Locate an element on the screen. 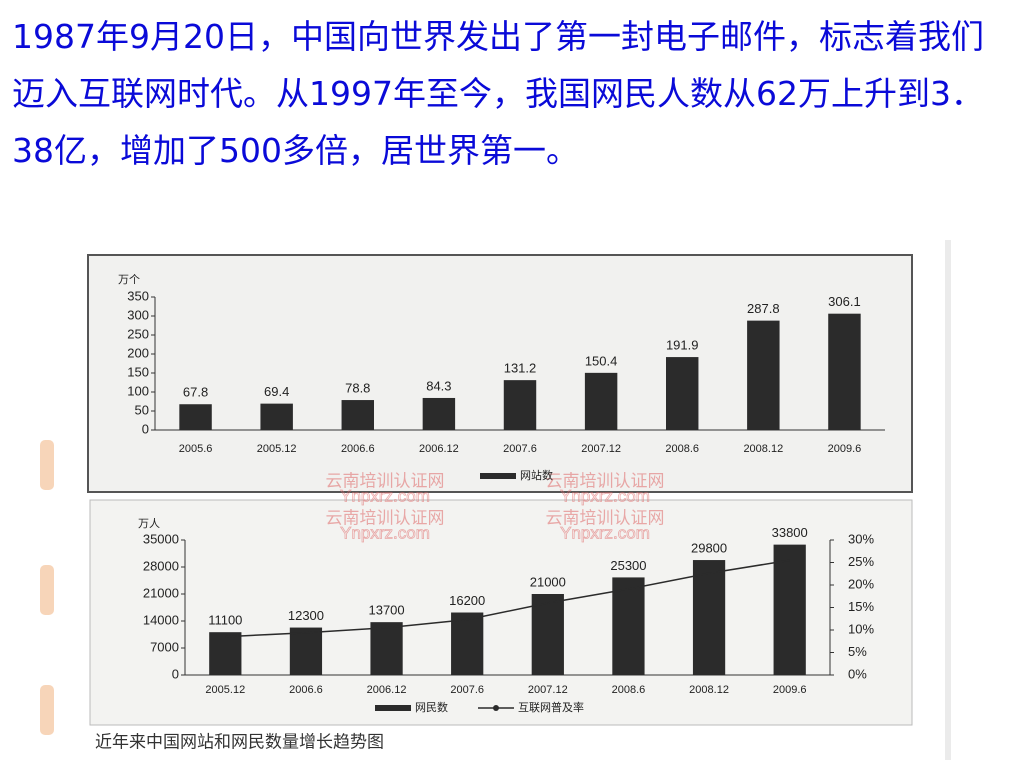 The width and height of the screenshot is (1024, 768). caption: 近年来中国网站和网民数量增长趋势图 is located at coordinates (239, 741).